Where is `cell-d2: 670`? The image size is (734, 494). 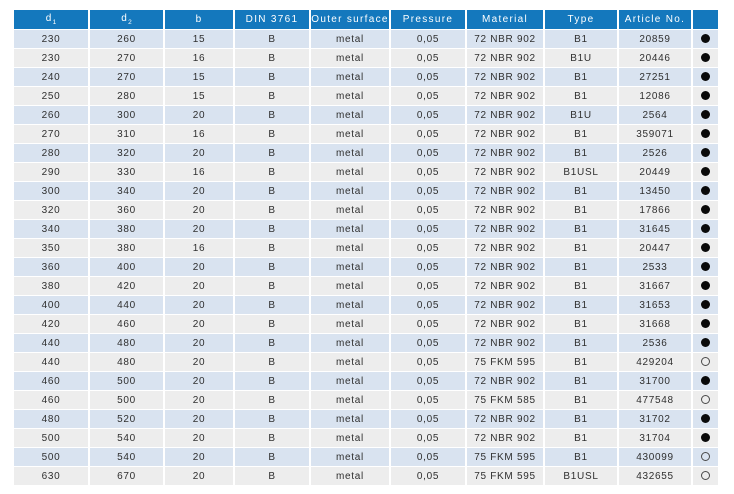
cell-d2: 670 is located at coordinates (126, 476).